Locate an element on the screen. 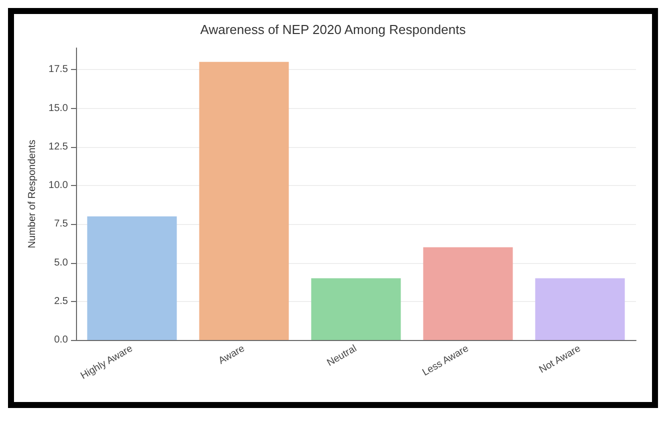 The height and width of the screenshot is (431, 666). y-axis-title: Number of Respondents is located at coordinates (32, 194).